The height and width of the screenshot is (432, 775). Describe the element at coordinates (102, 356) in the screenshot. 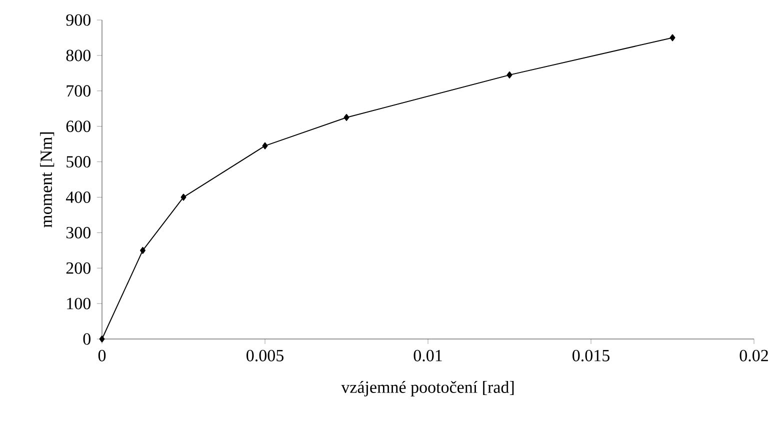

I see `x-tick-label: 0` at that location.